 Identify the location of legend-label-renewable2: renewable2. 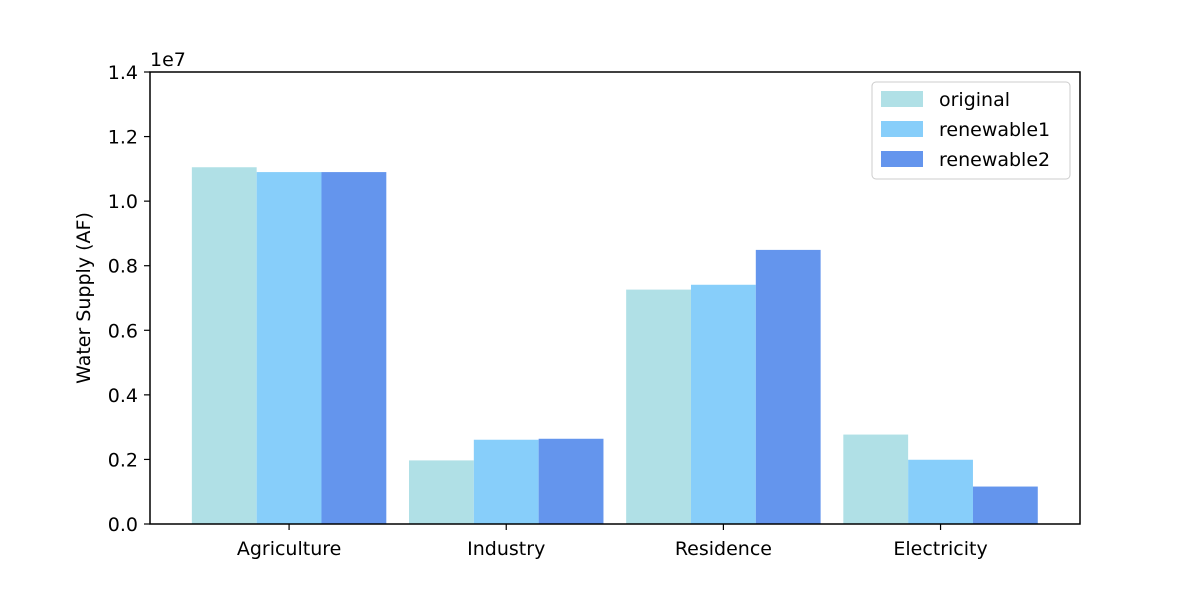
(994, 160).